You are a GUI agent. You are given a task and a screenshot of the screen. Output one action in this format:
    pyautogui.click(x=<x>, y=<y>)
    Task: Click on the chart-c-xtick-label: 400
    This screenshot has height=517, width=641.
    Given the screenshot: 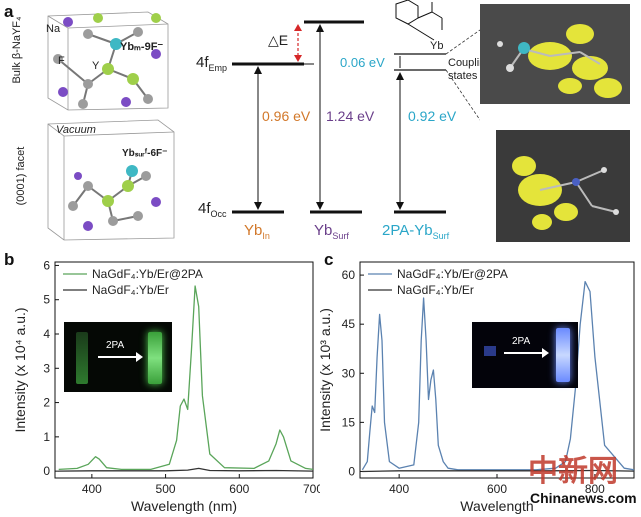 What is the action you would take?
    pyautogui.click(x=399, y=489)
    